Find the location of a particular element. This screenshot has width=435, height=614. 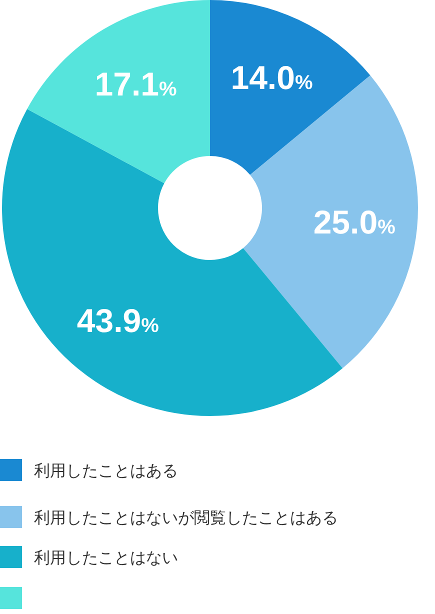

data-label: 14.0% is located at coordinates (271, 77).